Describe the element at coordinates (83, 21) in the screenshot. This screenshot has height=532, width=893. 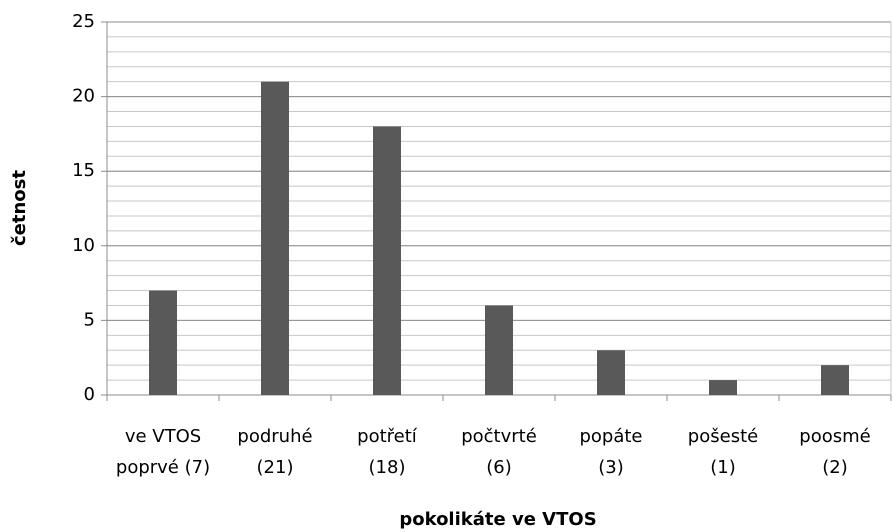
I see `y-tick-label: 25` at that location.